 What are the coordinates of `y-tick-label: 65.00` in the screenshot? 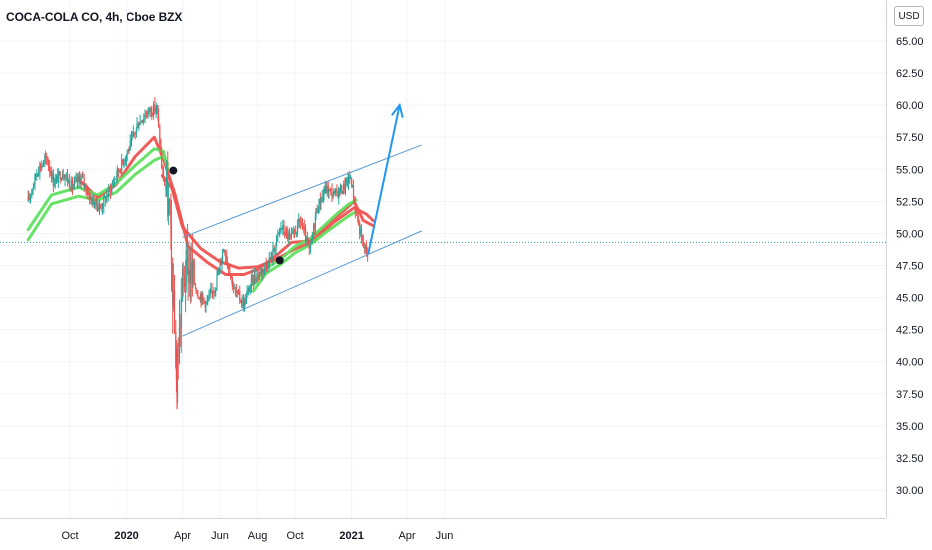 It's located at (910, 42).